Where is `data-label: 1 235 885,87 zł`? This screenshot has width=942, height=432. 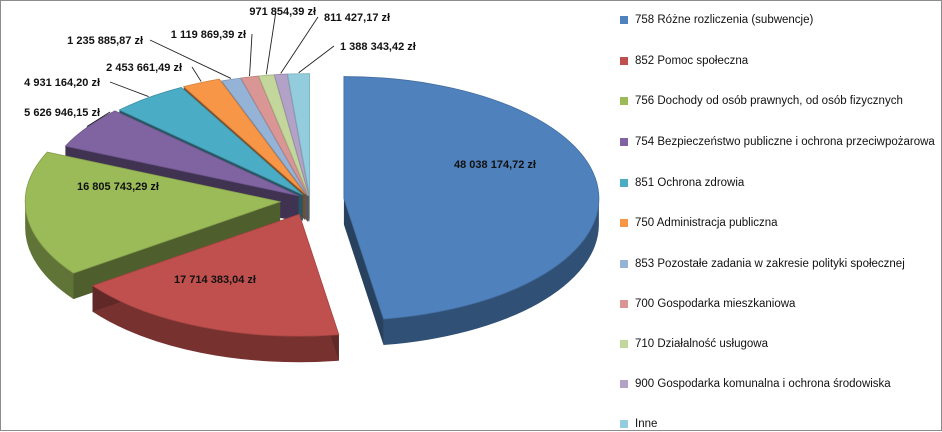 data-label: 1 235 885,87 zł is located at coordinates (105, 41).